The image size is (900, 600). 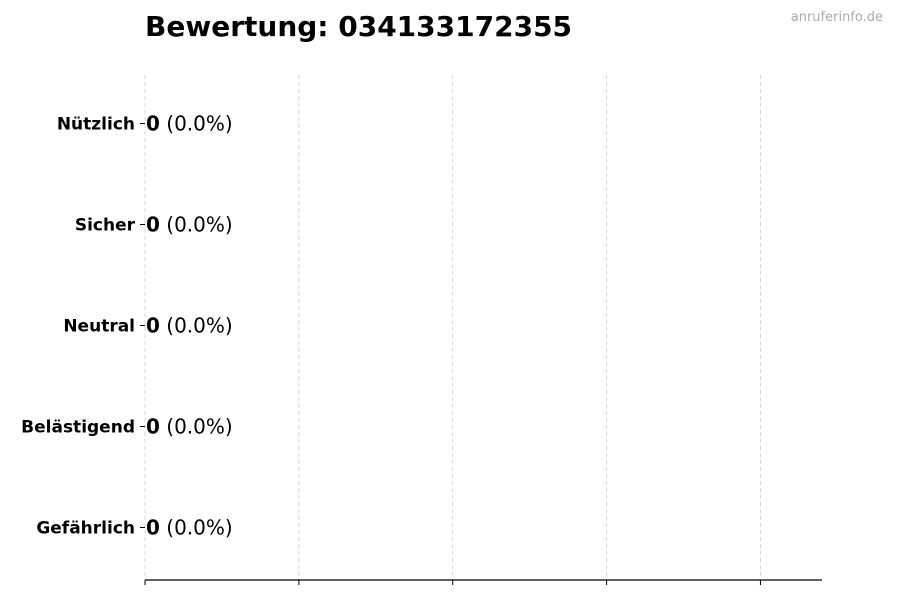 I want to click on category-label: Belästigend, so click(x=78, y=428).